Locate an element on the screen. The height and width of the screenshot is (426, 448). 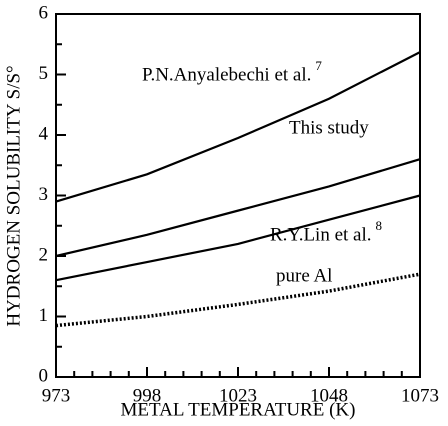
series-ref: 8 is located at coordinates (379, 225).